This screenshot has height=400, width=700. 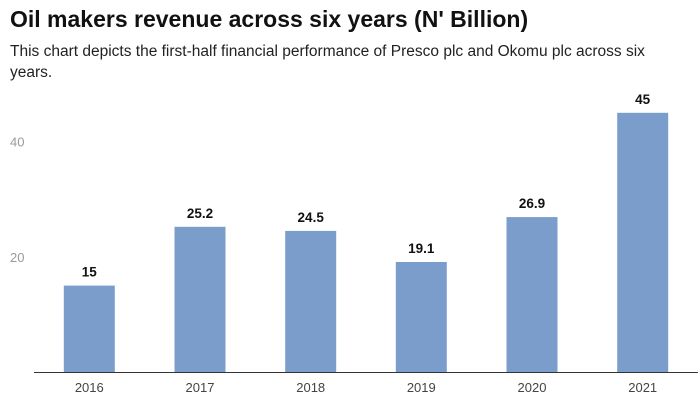 I want to click on y-tick-label-40: 40, so click(x=17, y=142).